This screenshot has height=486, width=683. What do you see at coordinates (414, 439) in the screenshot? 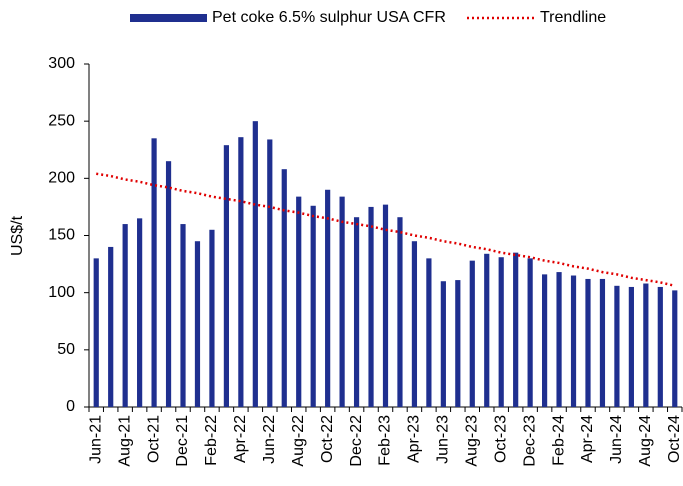
I see `x-tick-label: Apr-23` at bounding box center [414, 439].